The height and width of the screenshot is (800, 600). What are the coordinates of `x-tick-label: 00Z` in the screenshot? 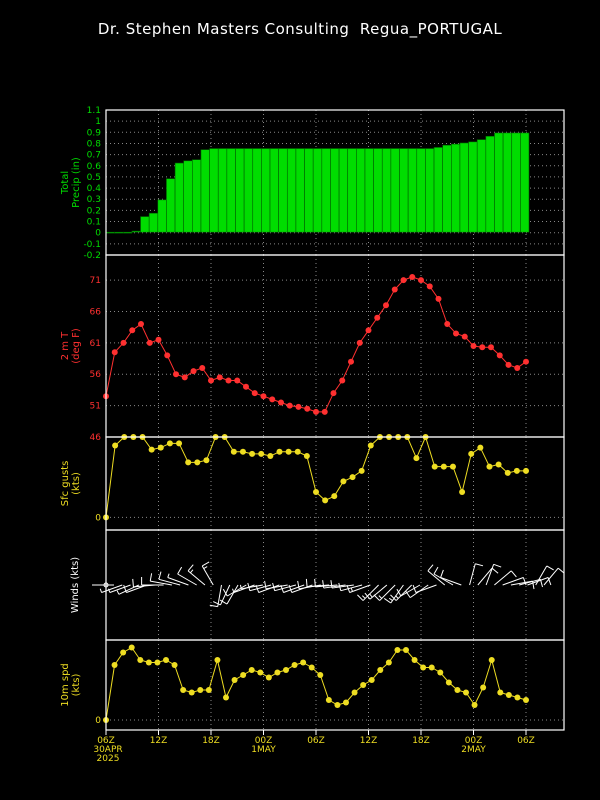 It's located at (474, 741).